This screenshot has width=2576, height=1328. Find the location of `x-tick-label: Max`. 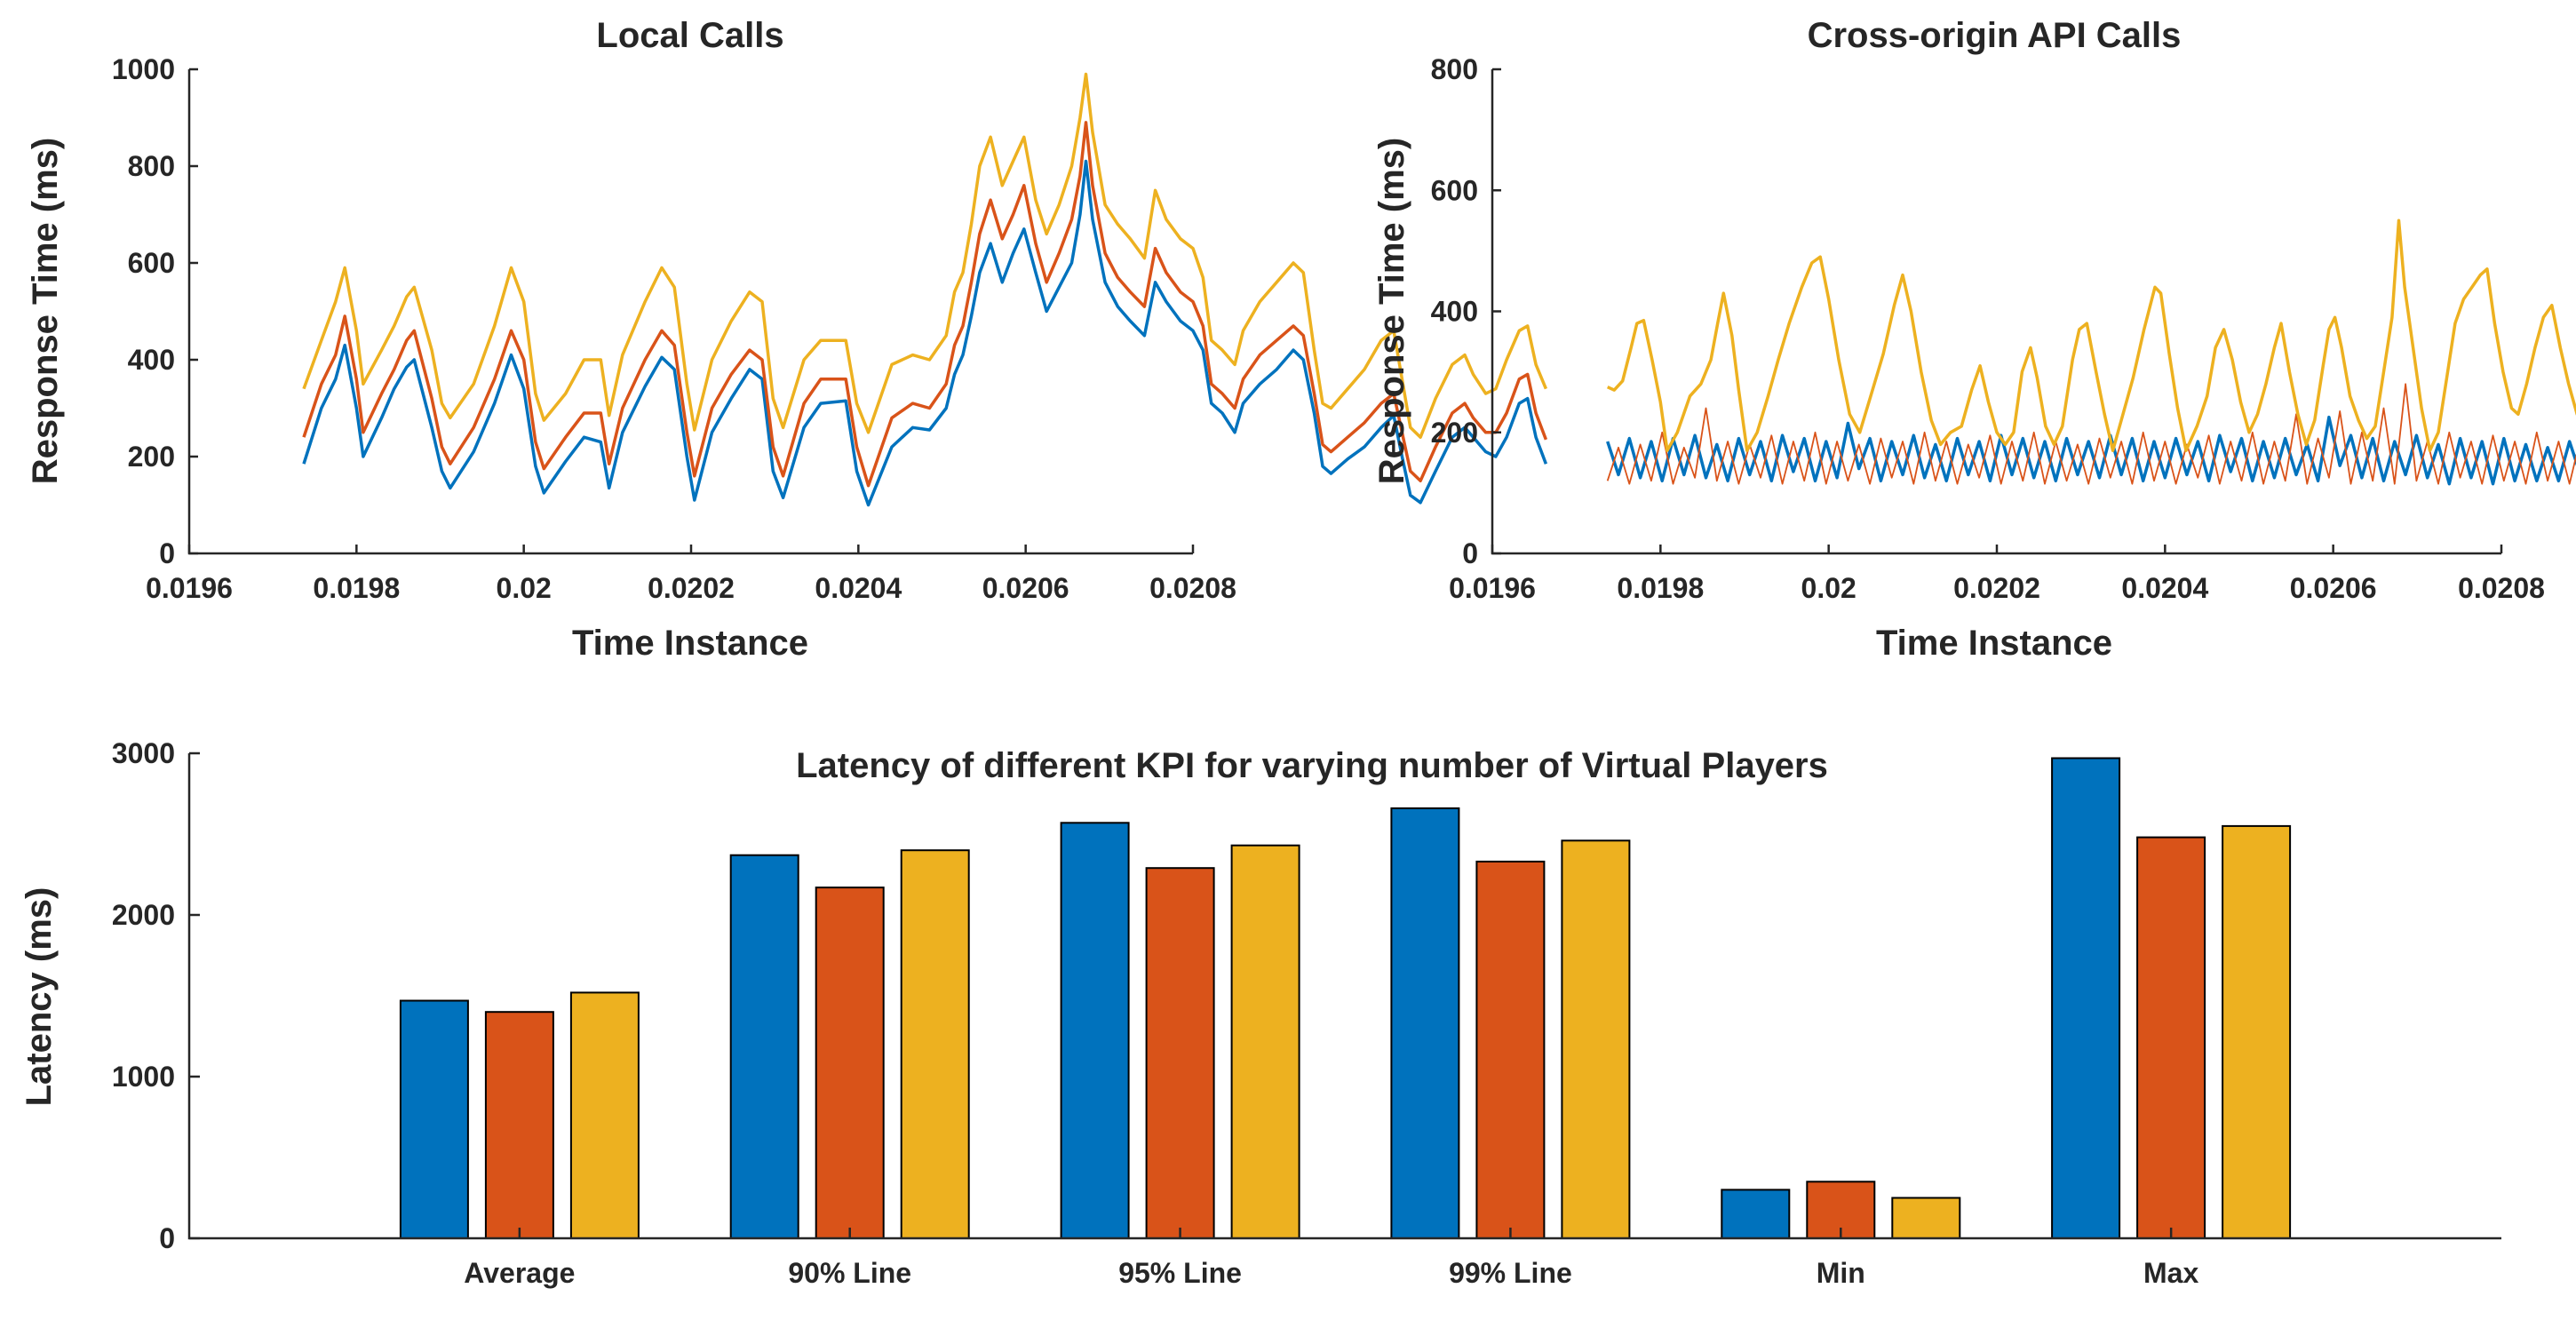

x-tick-label: Max is located at coordinates (2170, 1273).